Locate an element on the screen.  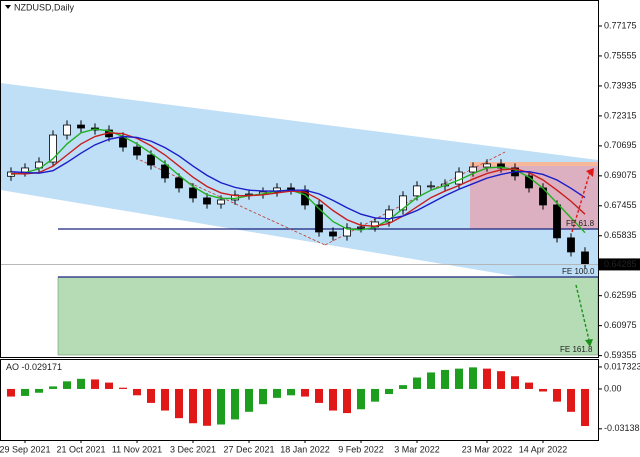
x-tick-label: 9 Feb 2022 is located at coordinates (361, 449).